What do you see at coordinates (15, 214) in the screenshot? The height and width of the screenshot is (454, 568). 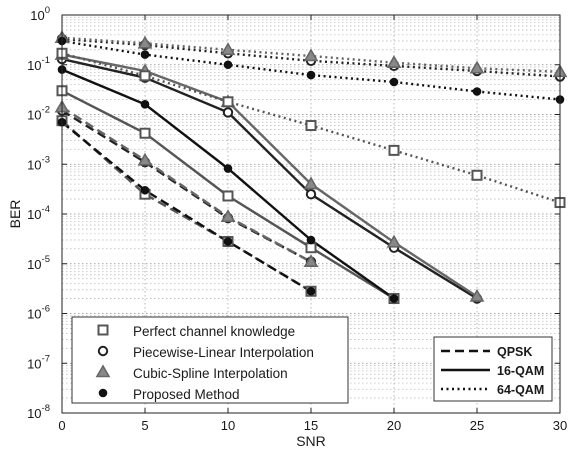 I see `y-axis-label: BER` at bounding box center [15, 214].